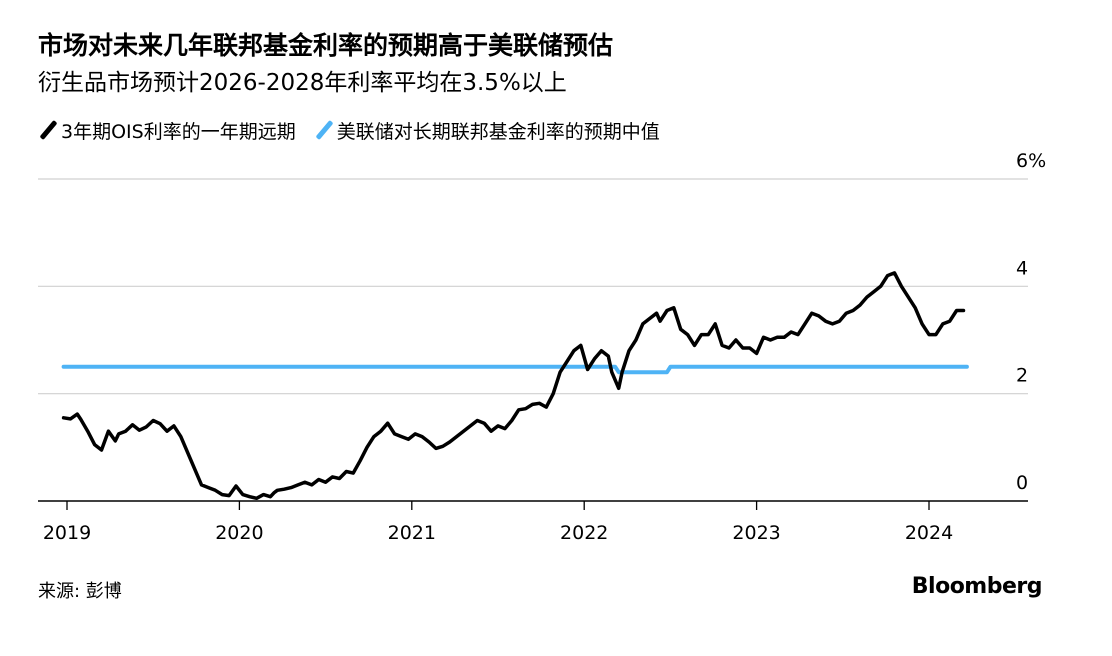 The width and height of the screenshot is (1112, 656). Describe the element at coordinates (1031, 322) in the screenshot. I see `y-axis-labels: 0 2 4 6%` at that location.